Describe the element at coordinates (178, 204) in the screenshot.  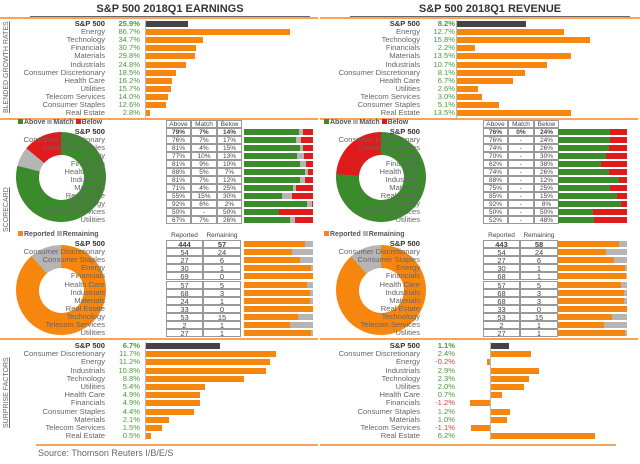
I see `score-cell: 92%` at that location.